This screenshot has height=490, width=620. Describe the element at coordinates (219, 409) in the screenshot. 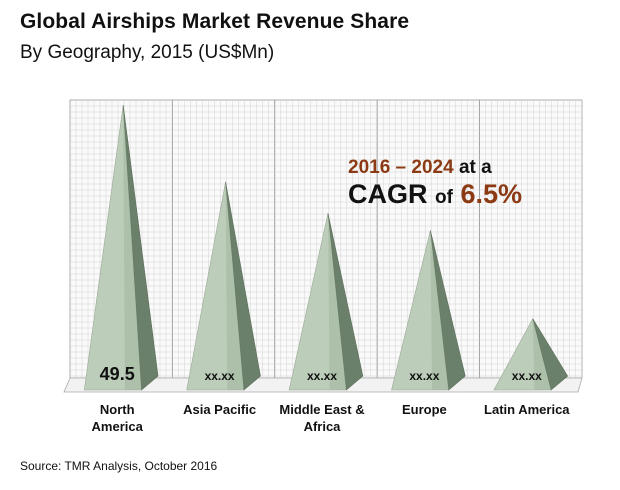

I see `category-label: Asia Pacific` at that location.